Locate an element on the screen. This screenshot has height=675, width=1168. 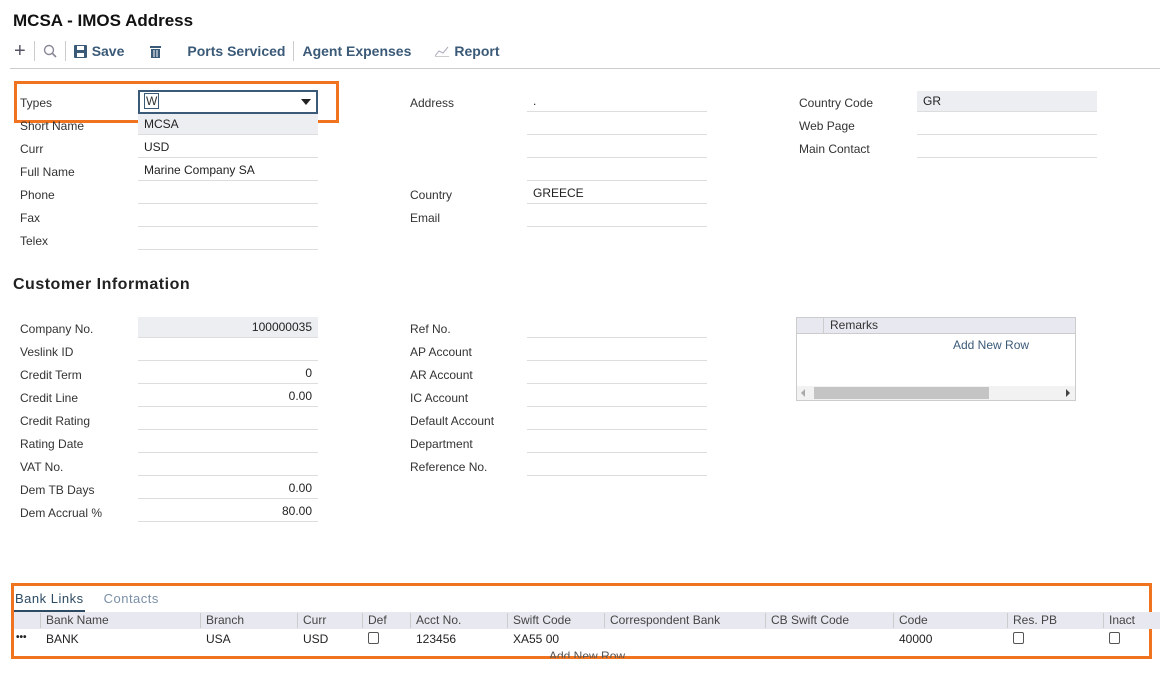
code-cell: 40000 is located at coordinates (916, 639).